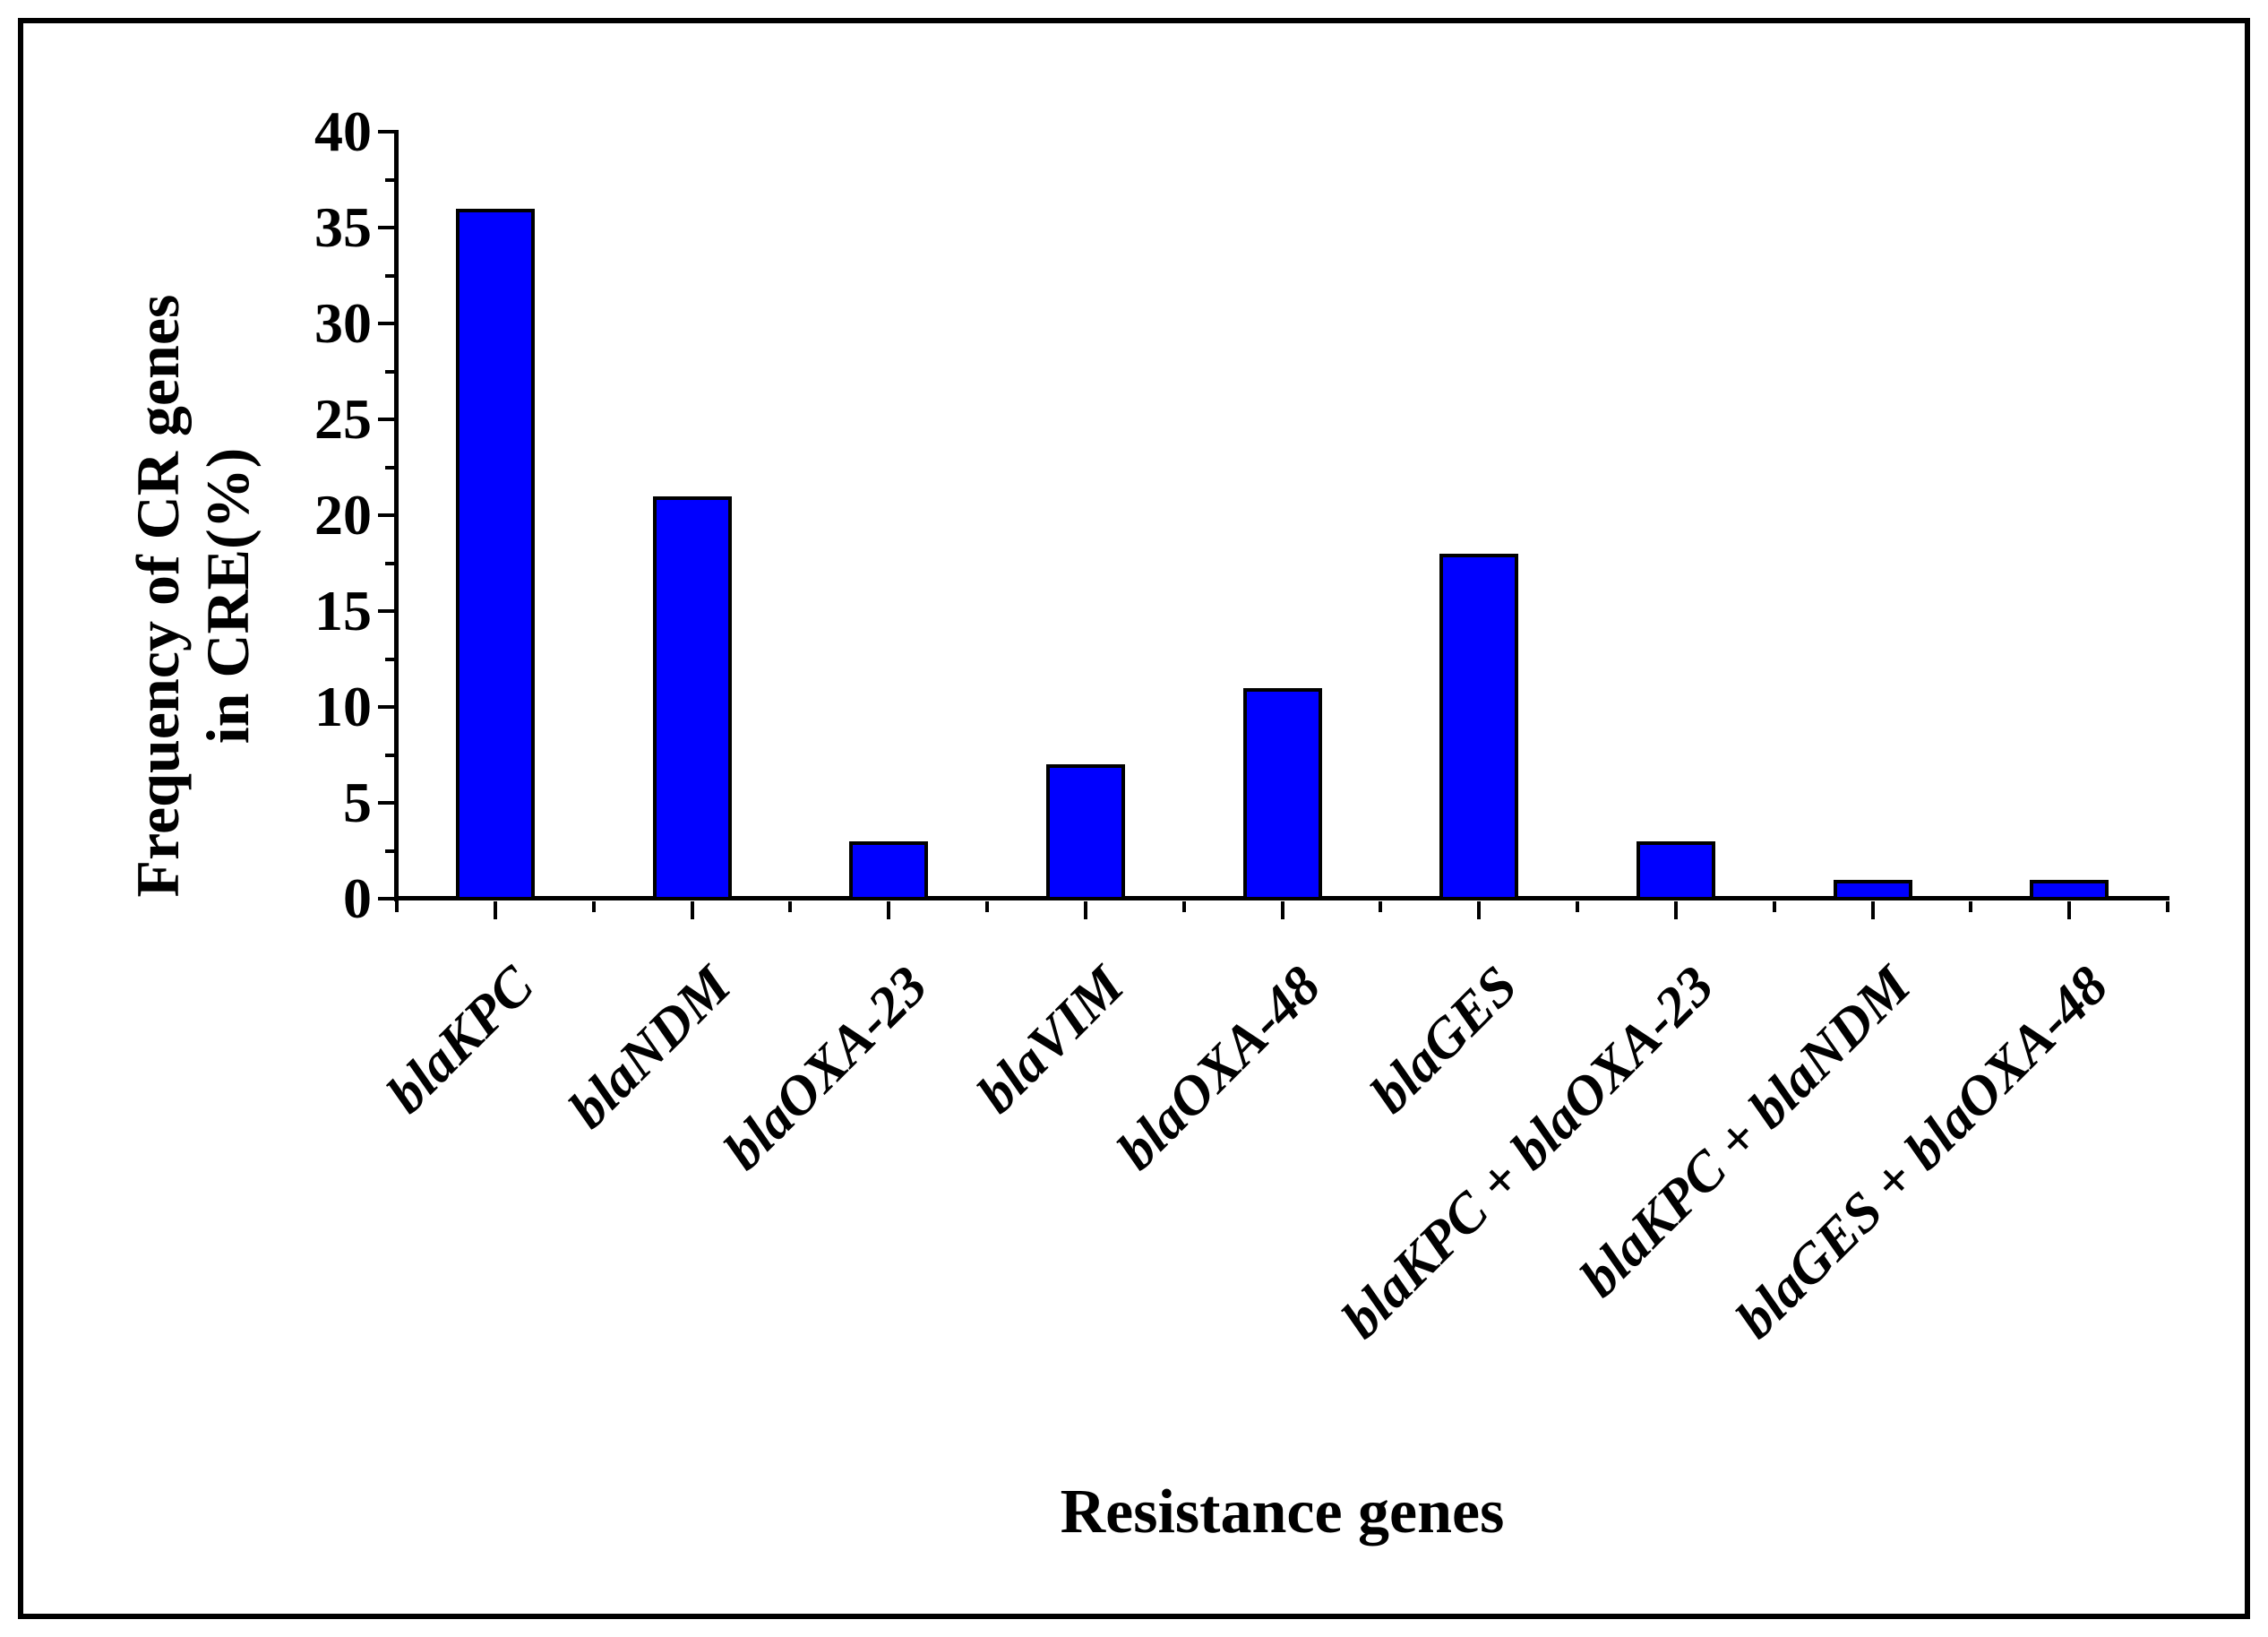 The image size is (2268, 1637). What do you see at coordinates (343, 323) in the screenshot?
I see `y-tick-label: 30` at bounding box center [343, 323].